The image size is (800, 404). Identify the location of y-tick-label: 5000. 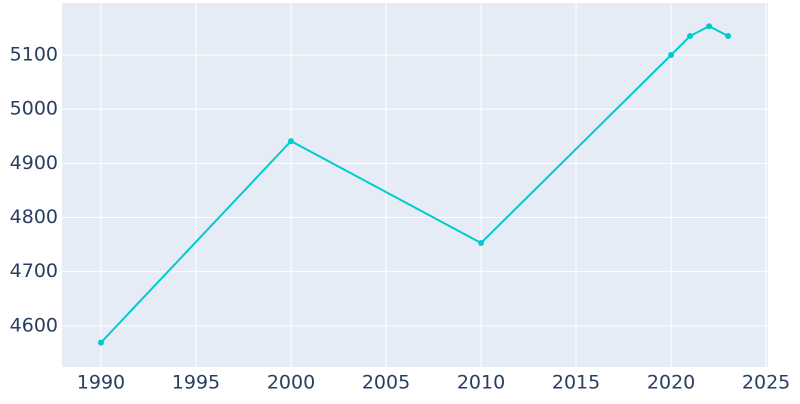
(34, 109).